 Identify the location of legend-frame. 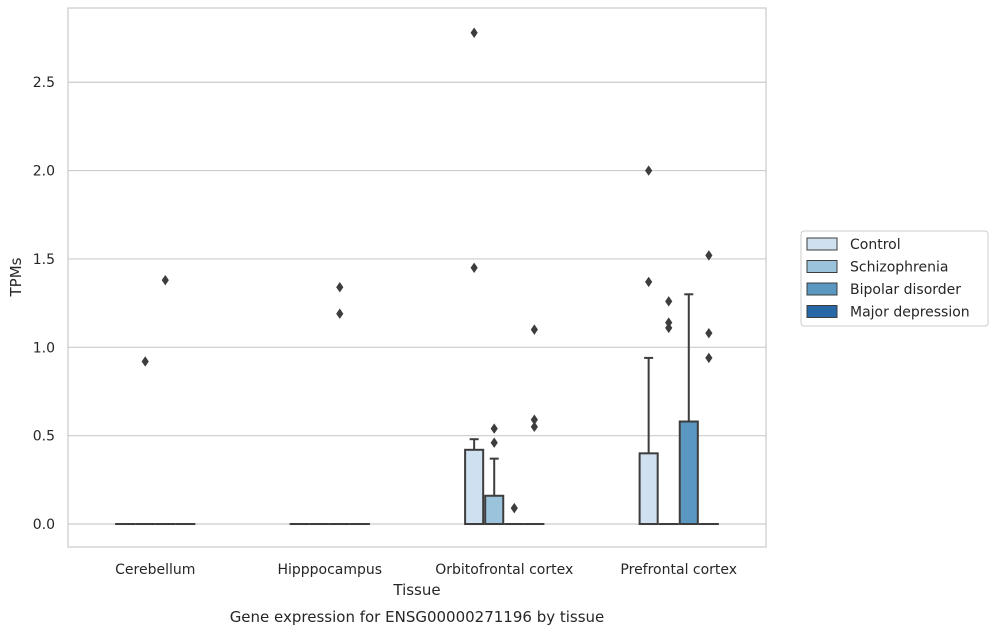
(894, 278).